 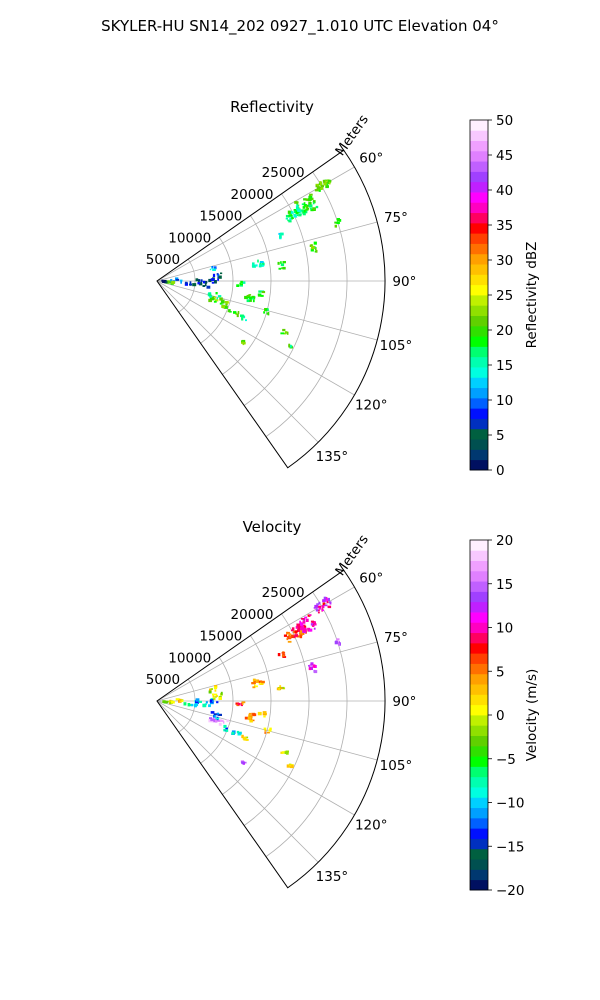 I want to click on azimuth-spoke, so click(x=255, y=758).